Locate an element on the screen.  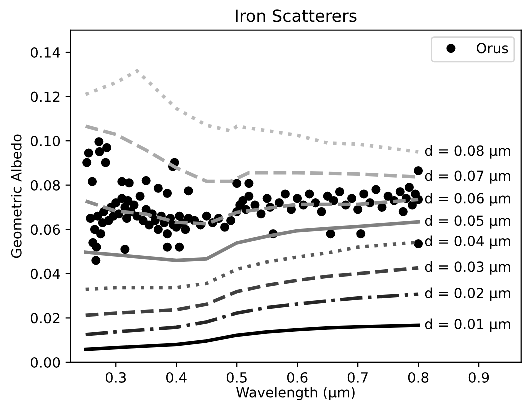
y-tick-label: 0.10 is located at coordinates (45, 141).